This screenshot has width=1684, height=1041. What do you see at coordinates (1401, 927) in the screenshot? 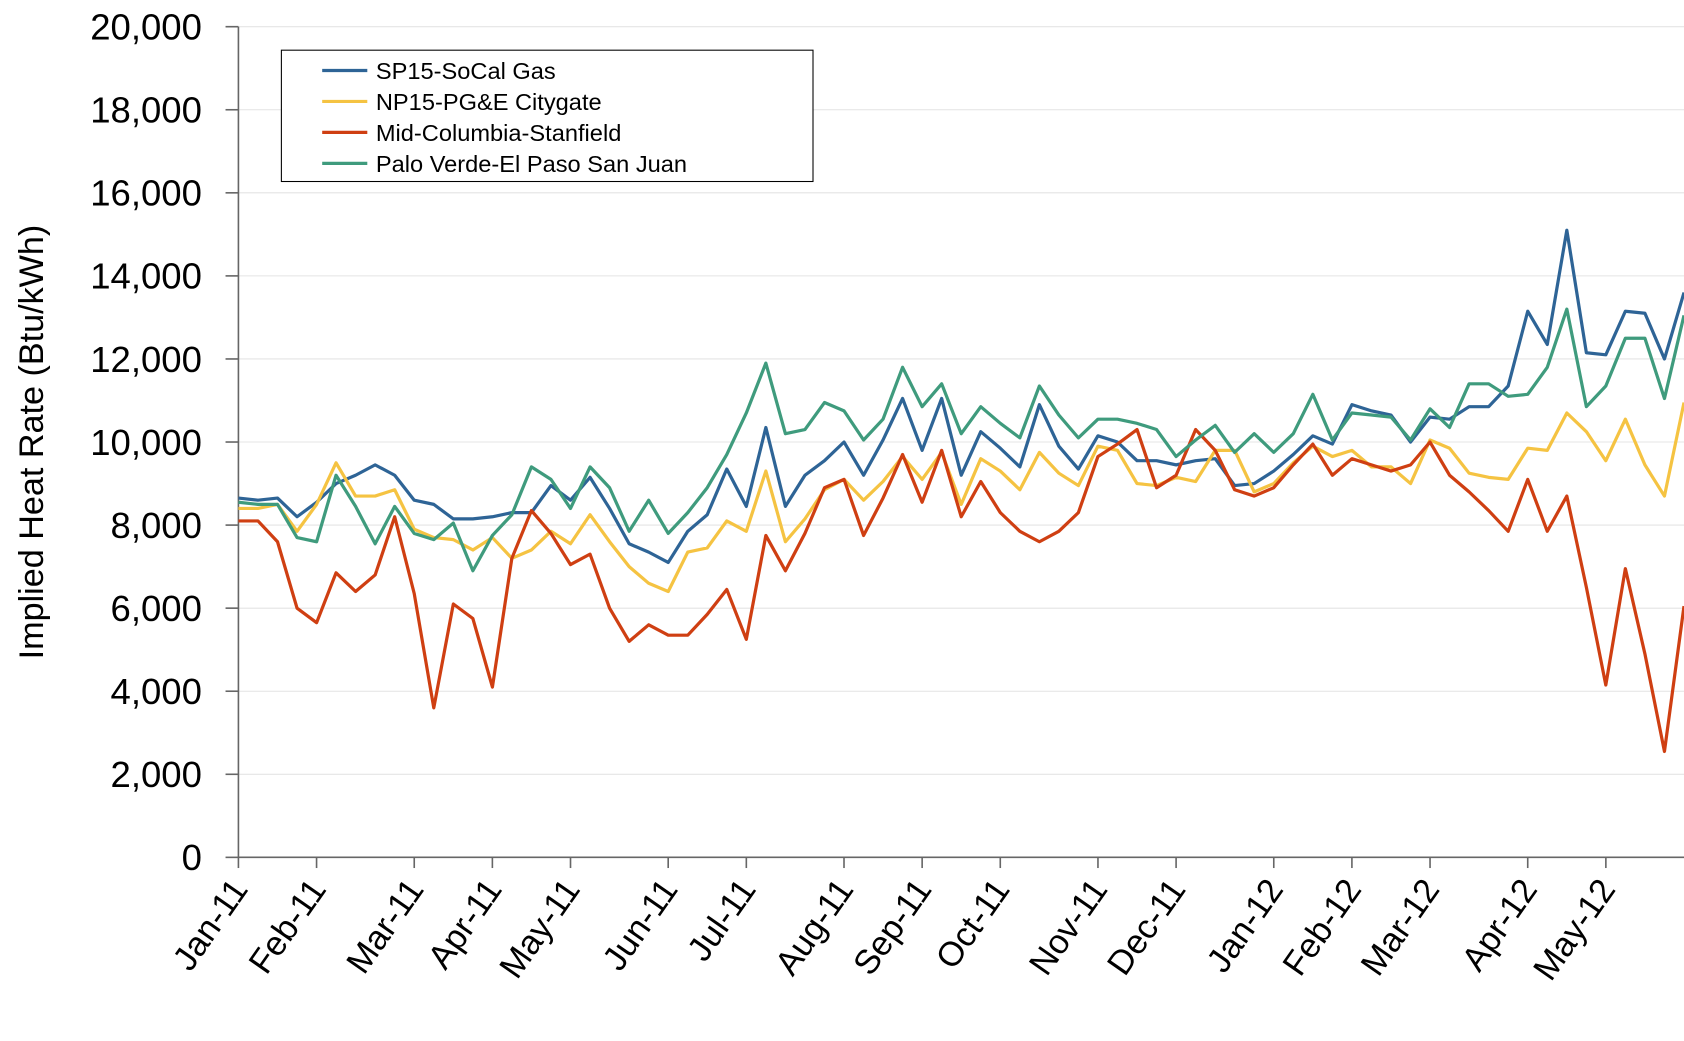
I see `x-tick-label: Mar-12` at bounding box center [1401, 927].